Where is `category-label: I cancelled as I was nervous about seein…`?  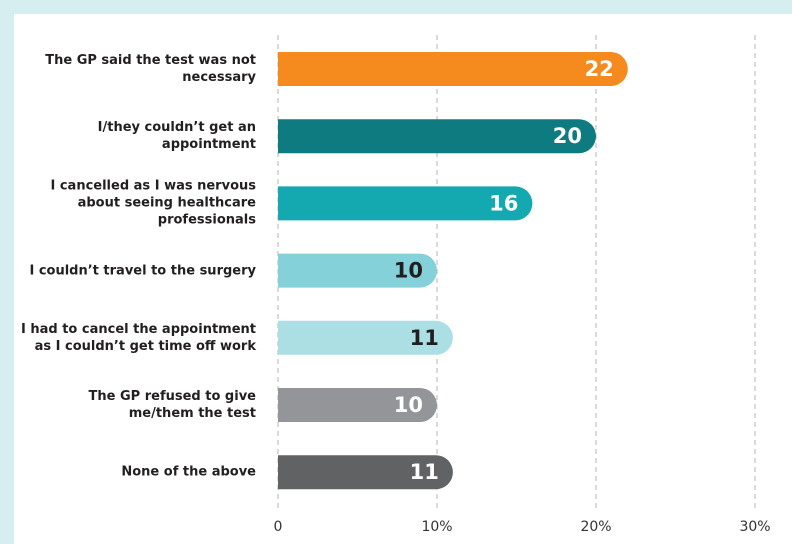
category-label: I cancelled as I was nervous about seein… is located at coordinates (153, 203).